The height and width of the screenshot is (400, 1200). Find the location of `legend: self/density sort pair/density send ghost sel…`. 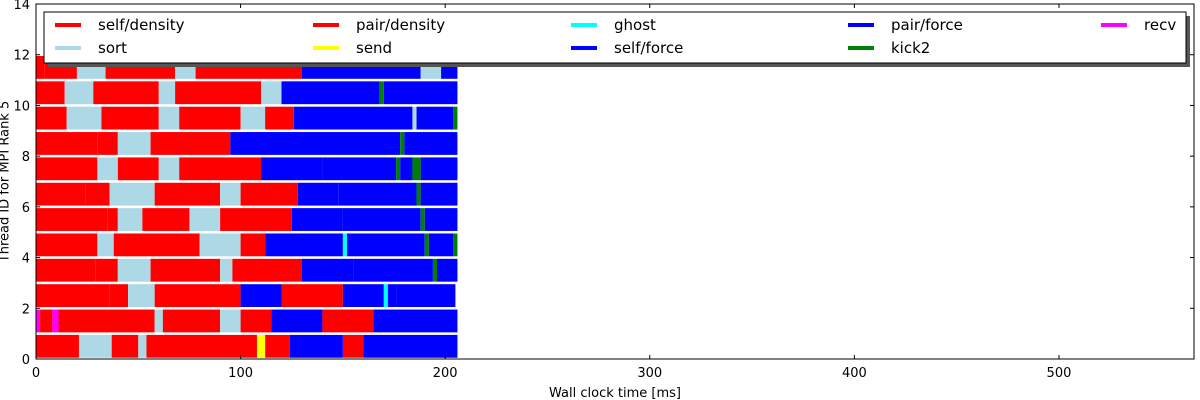

legend: self/density sort pair/density send ghost sel… is located at coordinates (616, 39).